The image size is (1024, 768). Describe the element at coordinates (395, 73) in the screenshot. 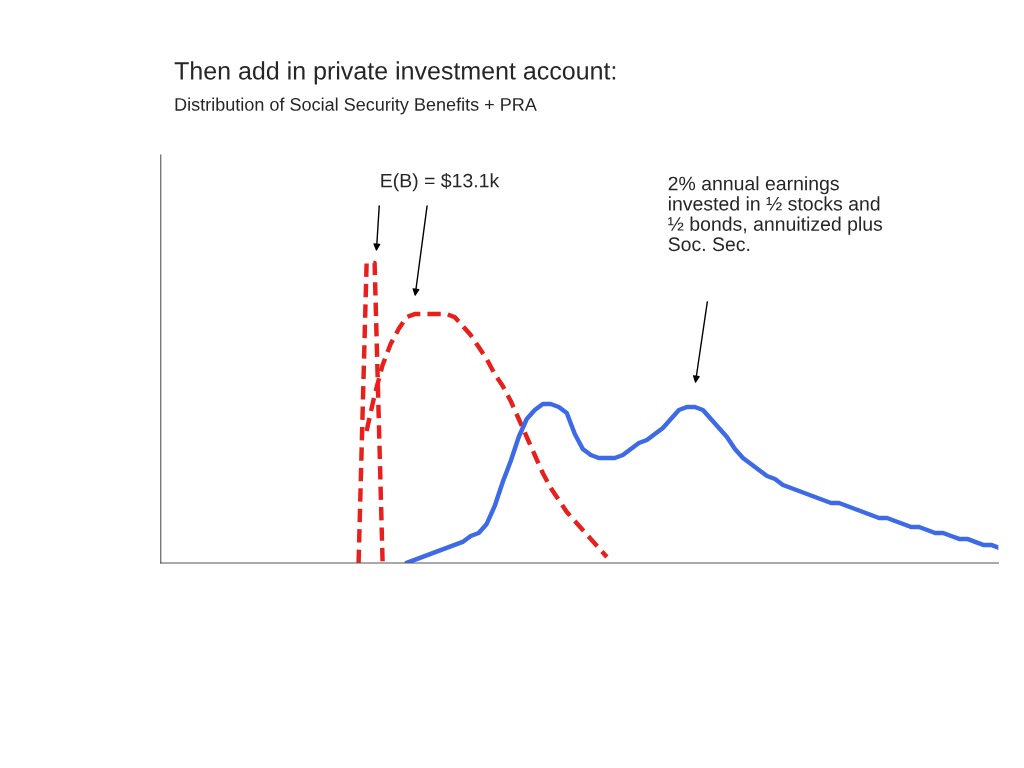

I see `chart-title: Then add in private investment account:` at that location.